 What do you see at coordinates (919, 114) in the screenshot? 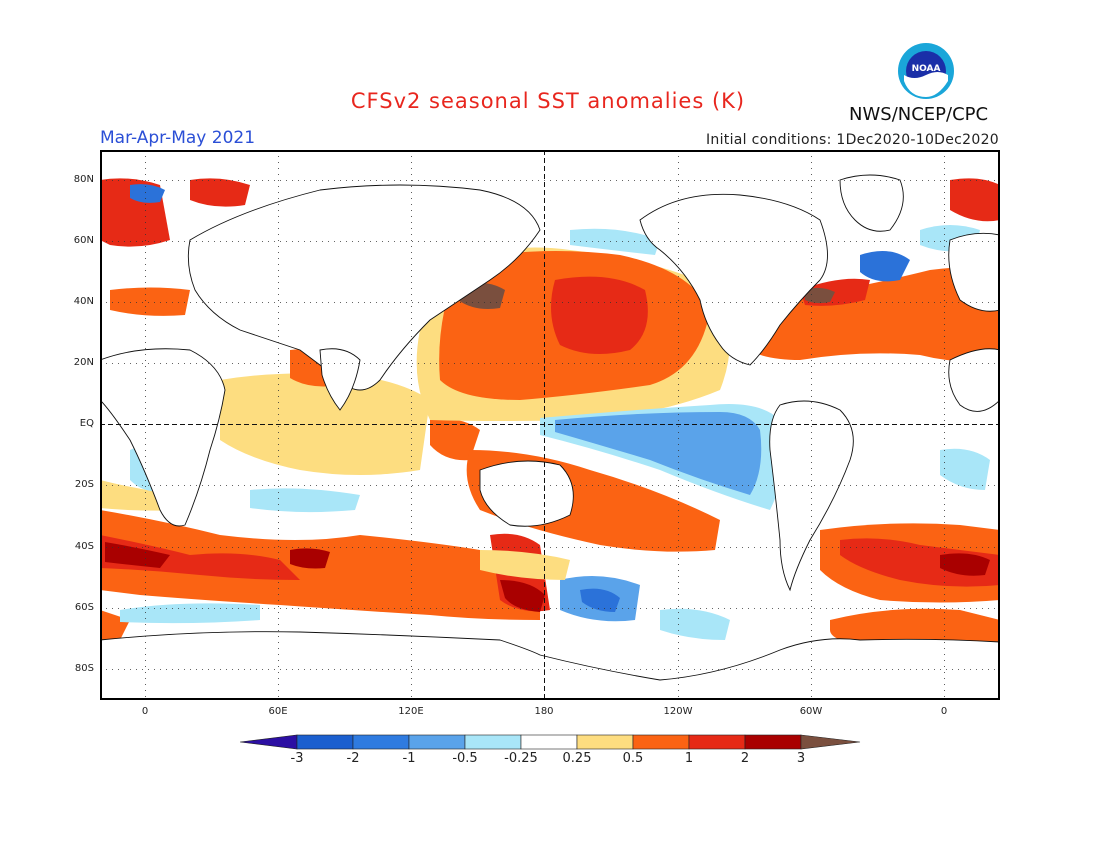
I see `agency-label: NWS/NCEP/CPC` at bounding box center [919, 114].